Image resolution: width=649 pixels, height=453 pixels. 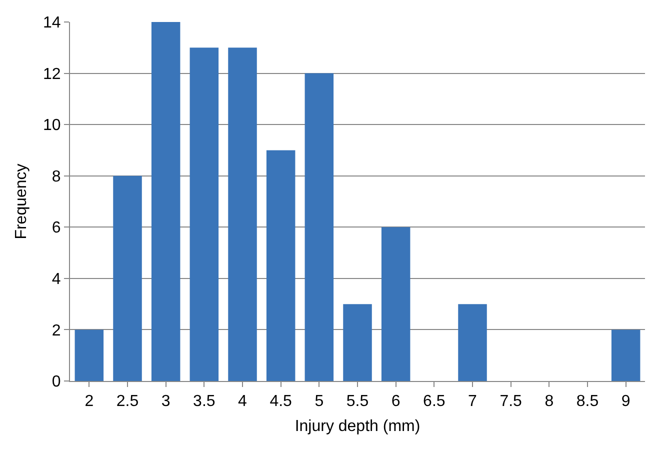 What do you see at coordinates (52, 125) in the screenshot?
I see `y-tick-label: 10` at bounding box center [52, 125].